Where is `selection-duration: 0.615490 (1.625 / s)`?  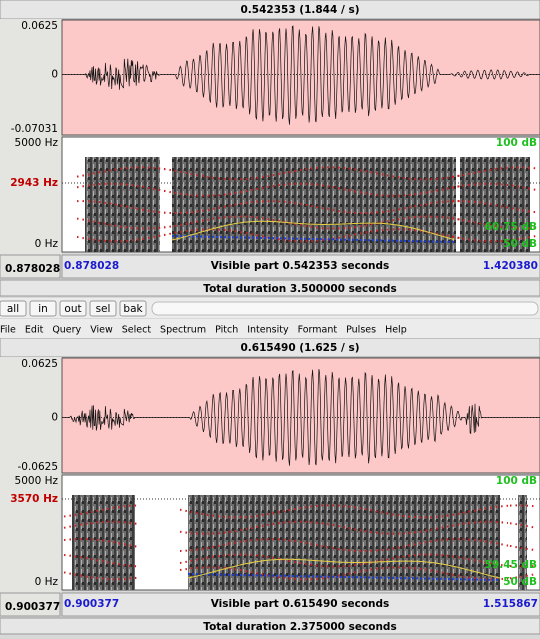 selection-duration: 0.615490 (1.625 / s) is located at coordinates (300, 348).